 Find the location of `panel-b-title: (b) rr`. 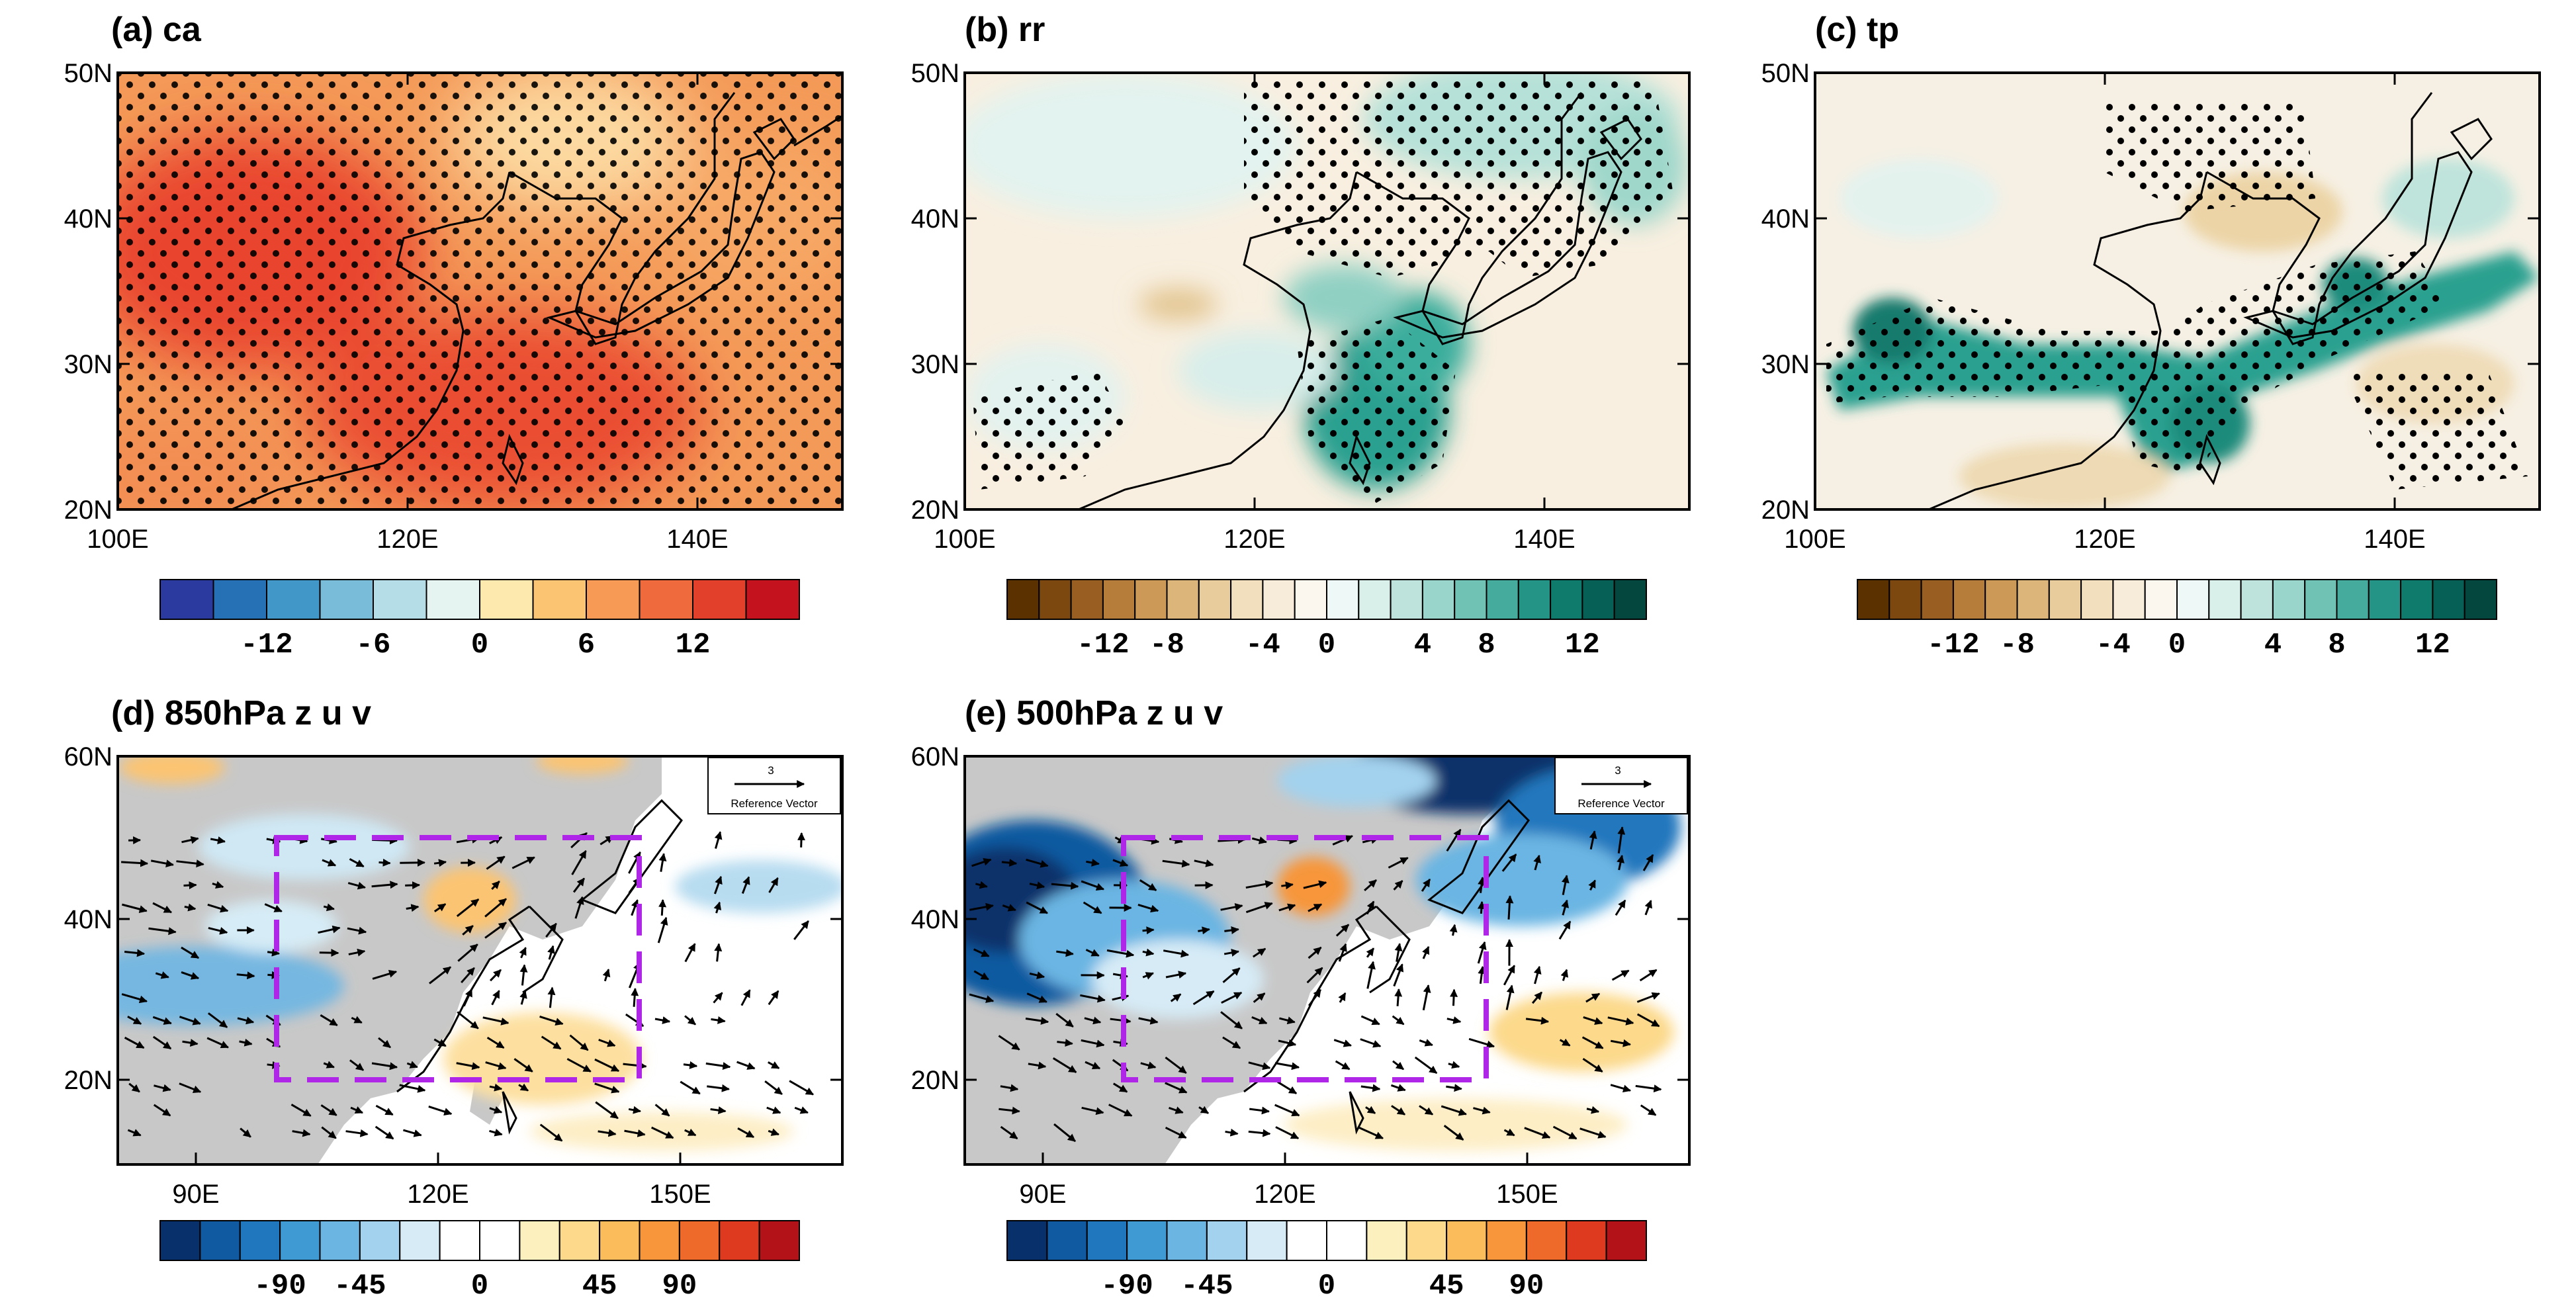

panel-b-title: (b) rr is located at coordinates (1005, 30).